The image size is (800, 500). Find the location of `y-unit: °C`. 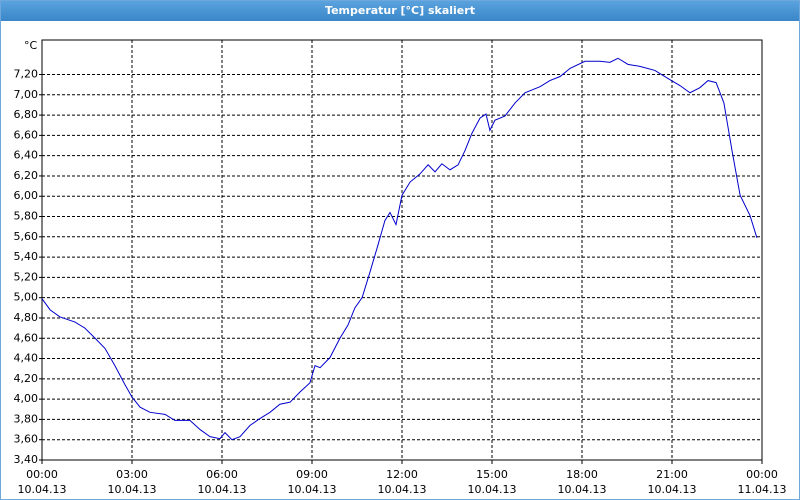

y-unit: °C is located at coordinates (31, 45).